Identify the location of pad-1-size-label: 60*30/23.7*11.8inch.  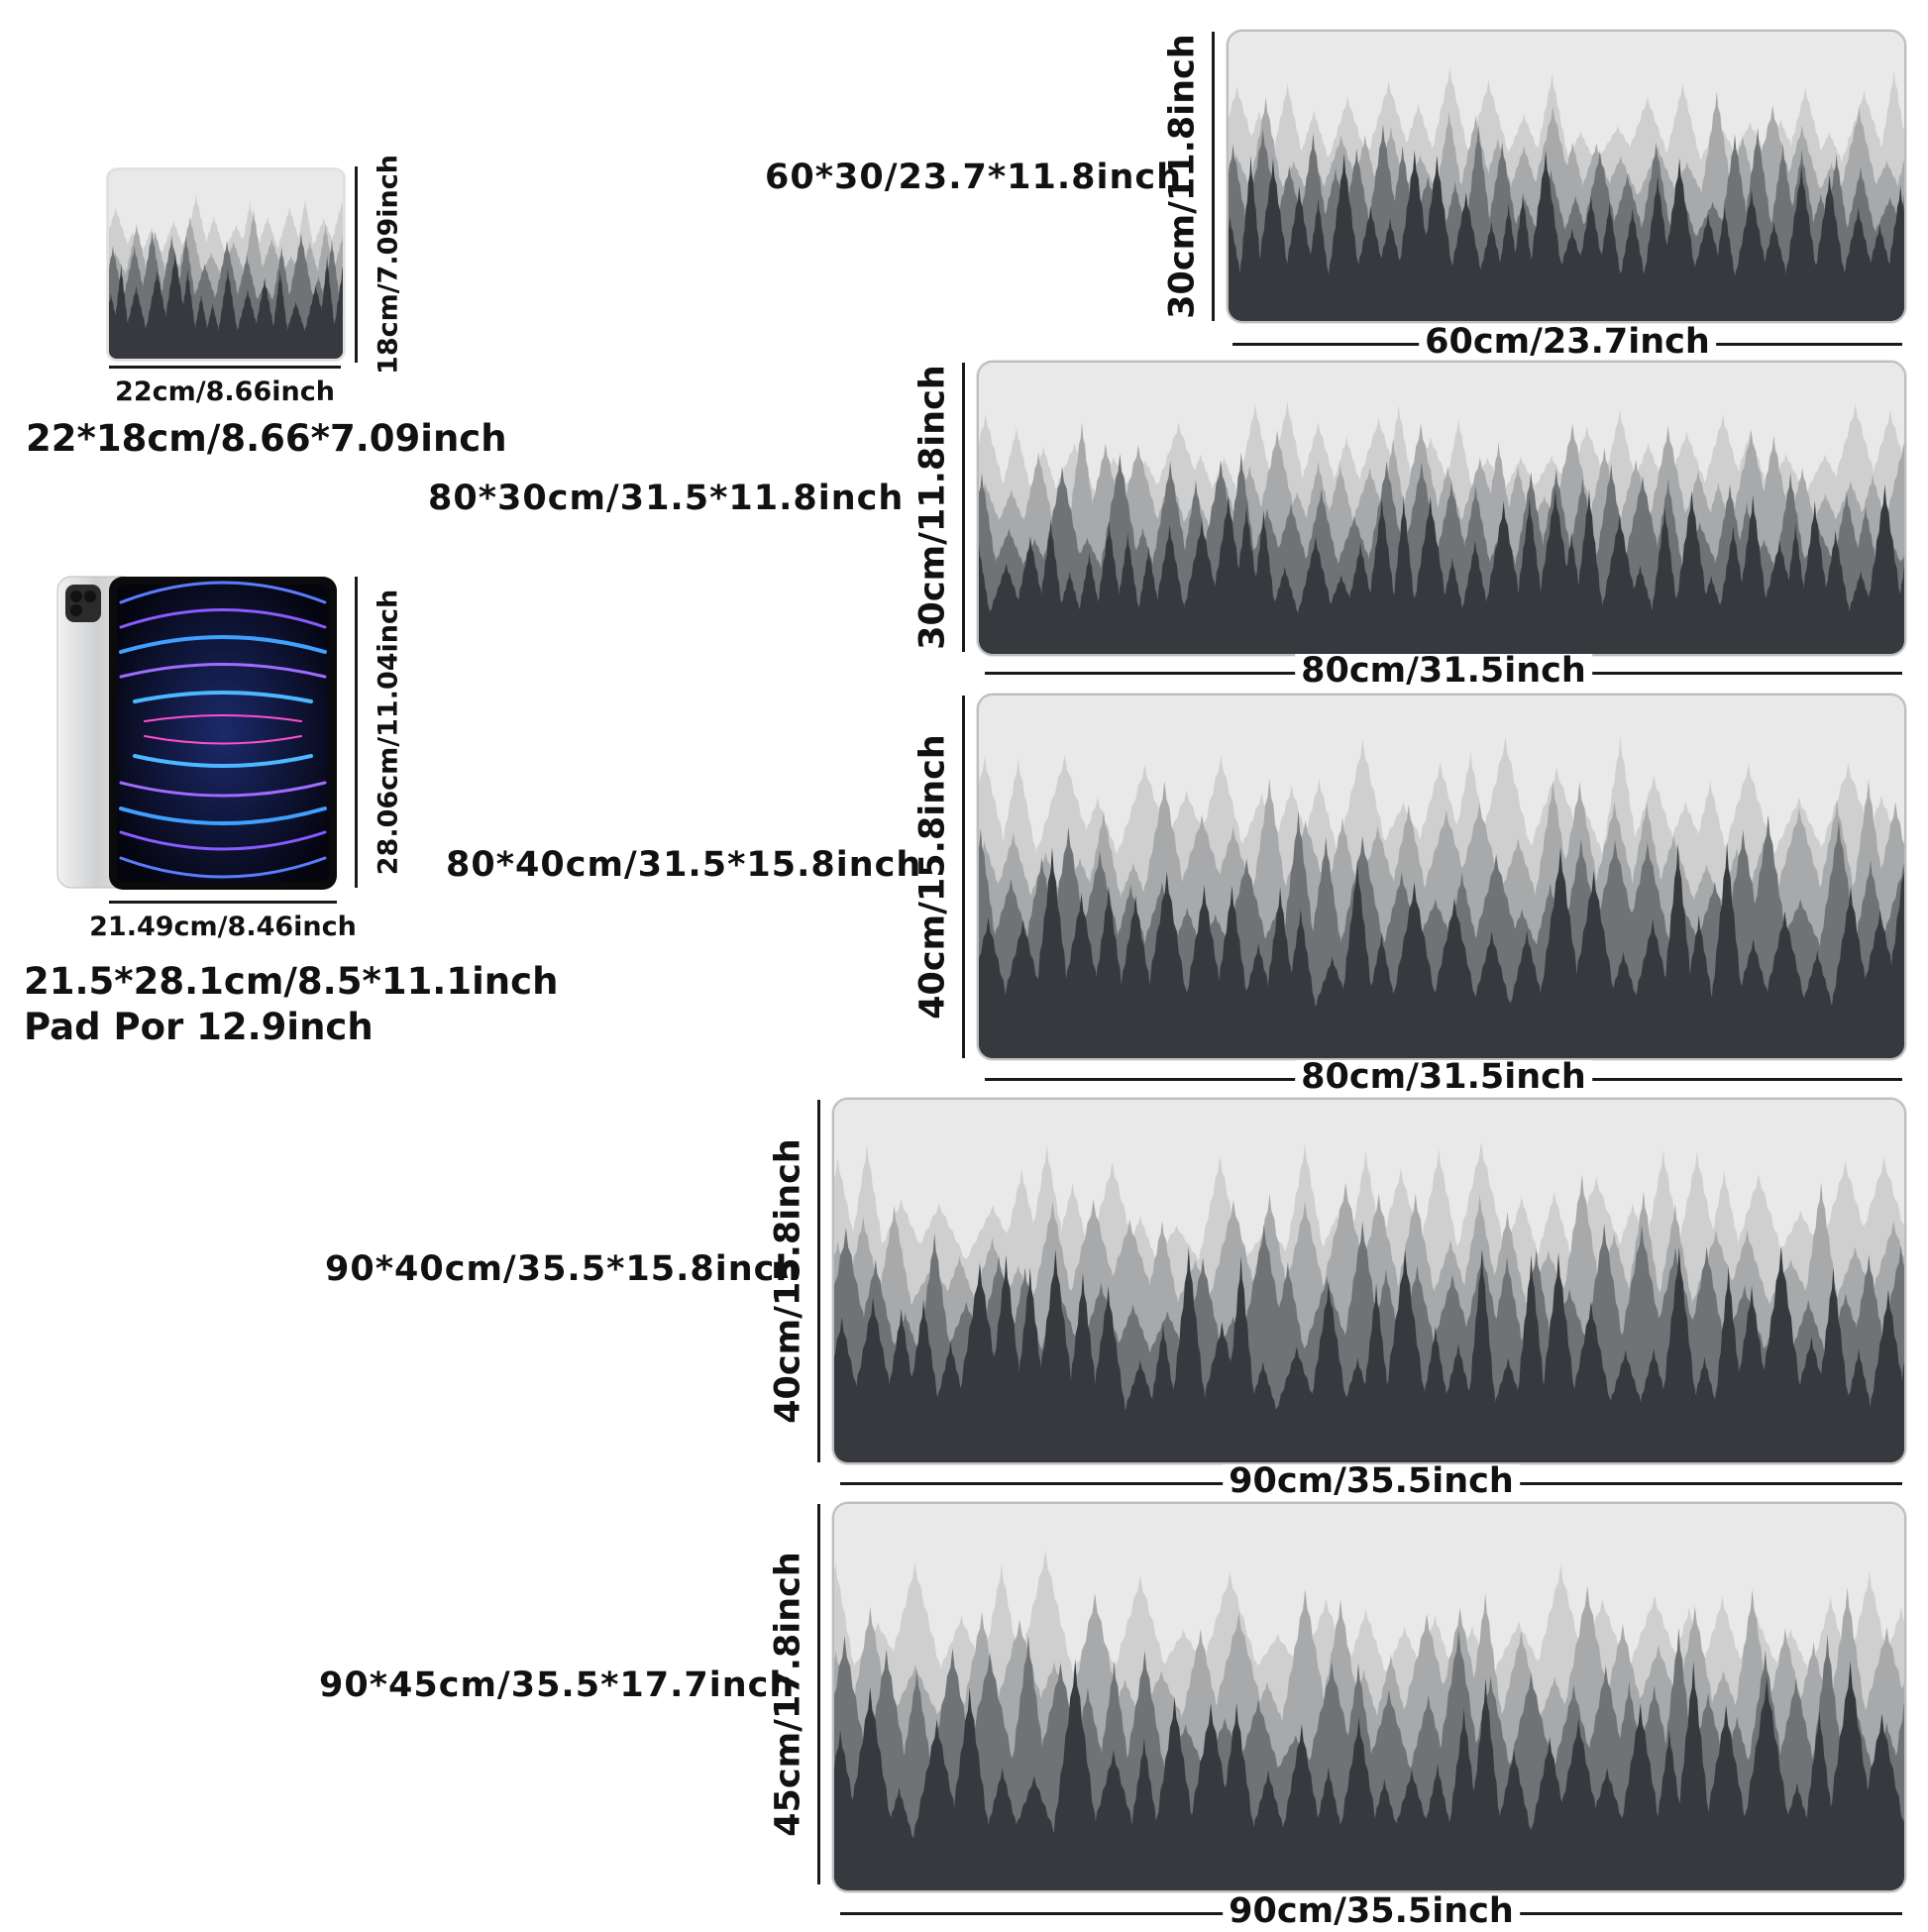
(974, 177).